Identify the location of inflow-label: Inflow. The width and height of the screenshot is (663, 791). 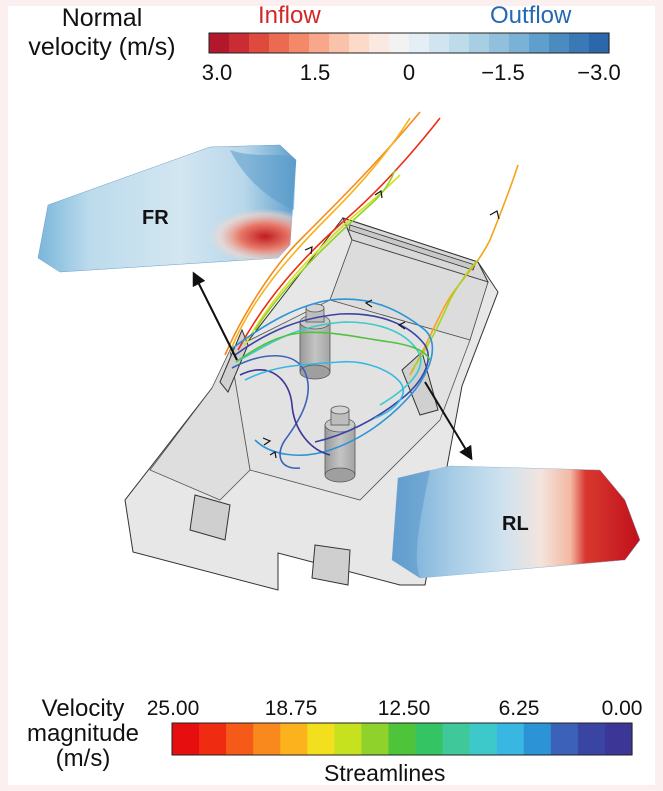
(289, 15).